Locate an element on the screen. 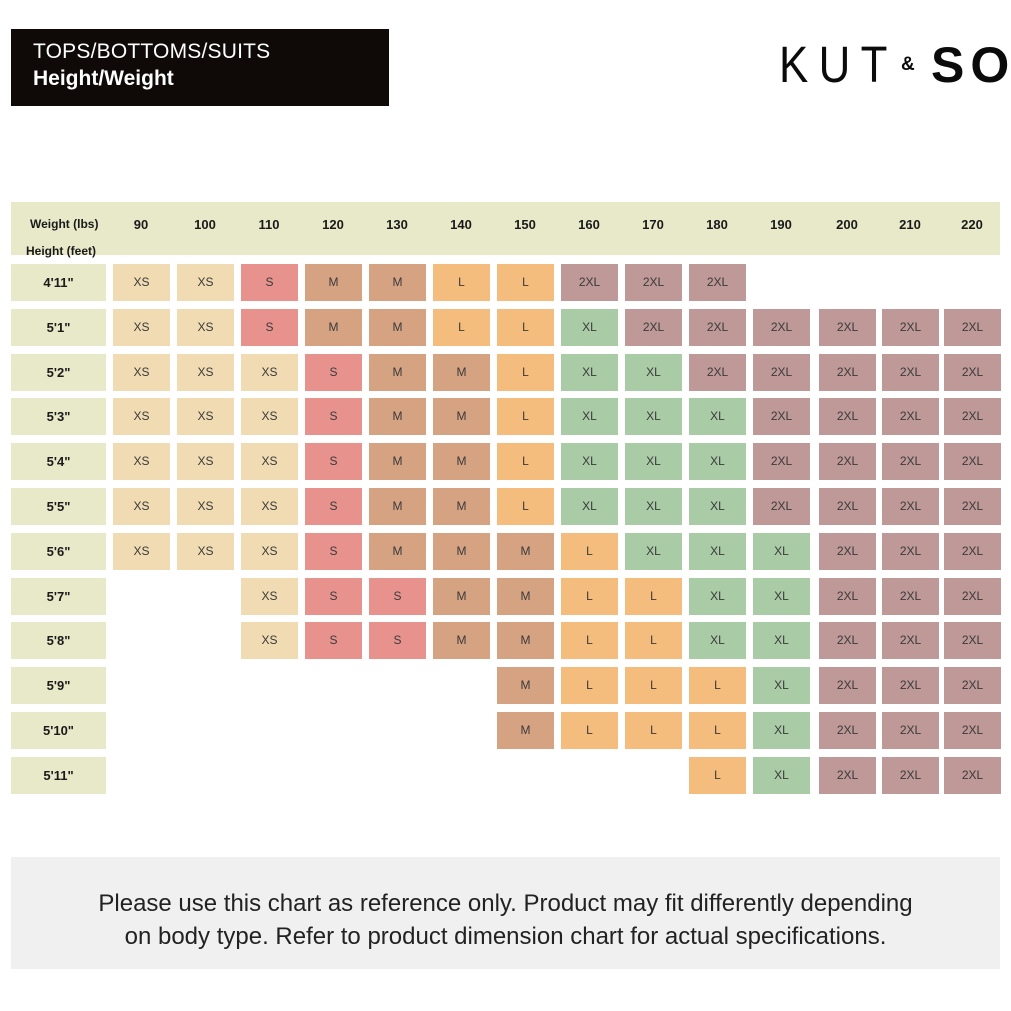 The image size is (1011, 1011). logo-text-kut: KUT is located at coordinates (838, 64).